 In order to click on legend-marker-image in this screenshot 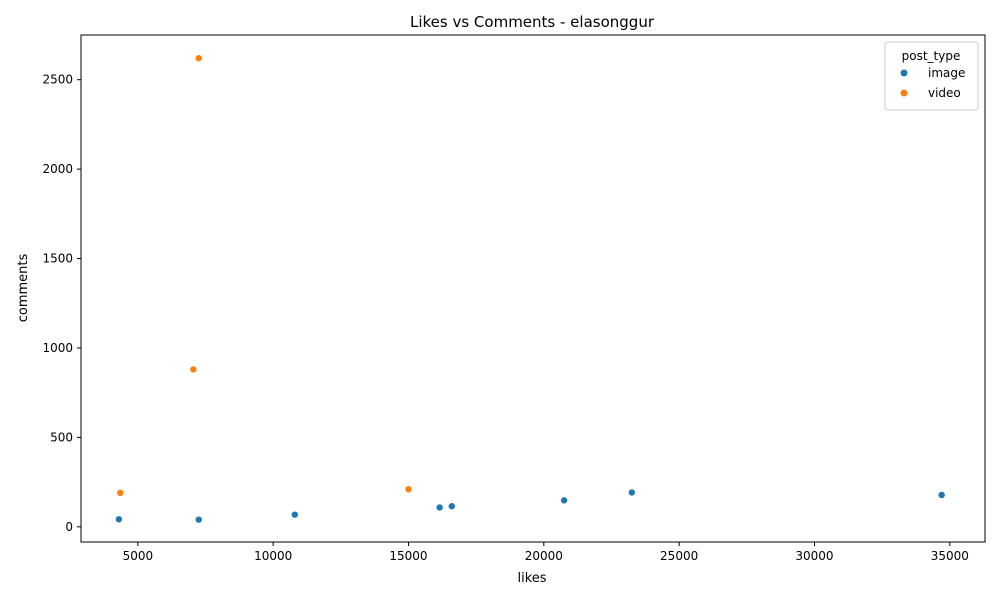, I will do `click(904, 73)`.